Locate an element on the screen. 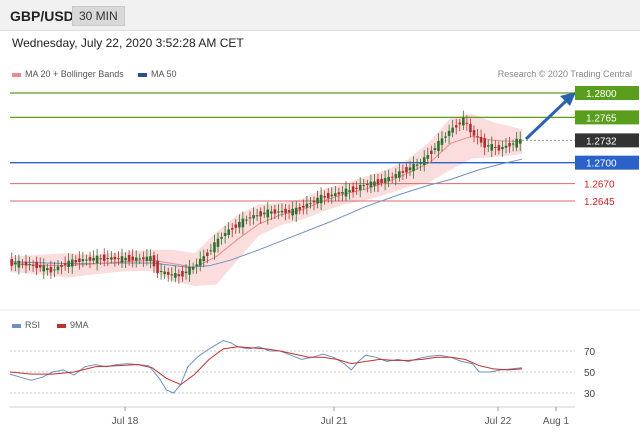  level-badge-1-2645: 1.2645 is located at coordinates (599, 202).